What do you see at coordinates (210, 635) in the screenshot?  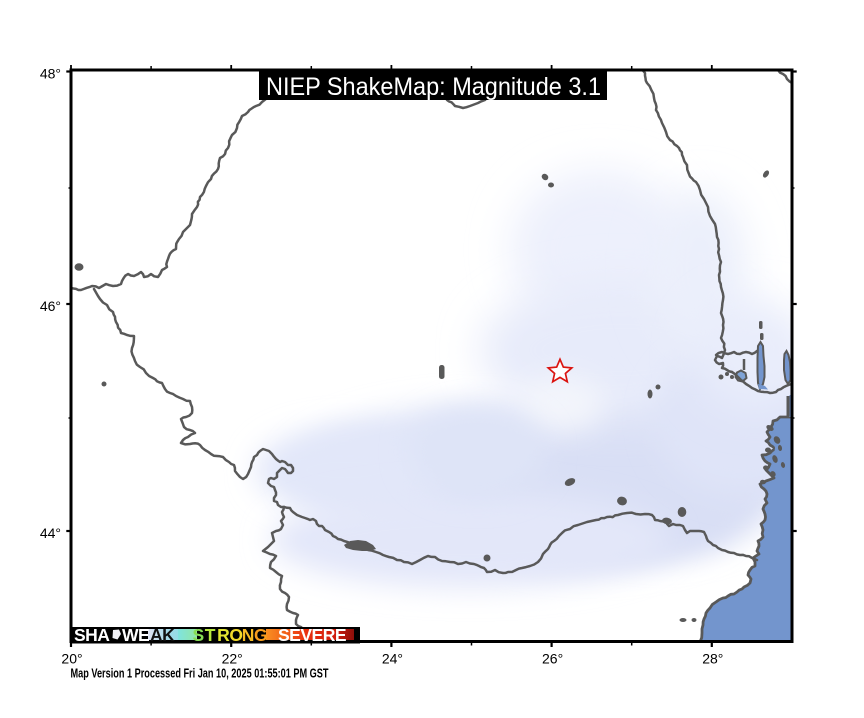 I see `svg-text: T` at bounding box center [210, 635].